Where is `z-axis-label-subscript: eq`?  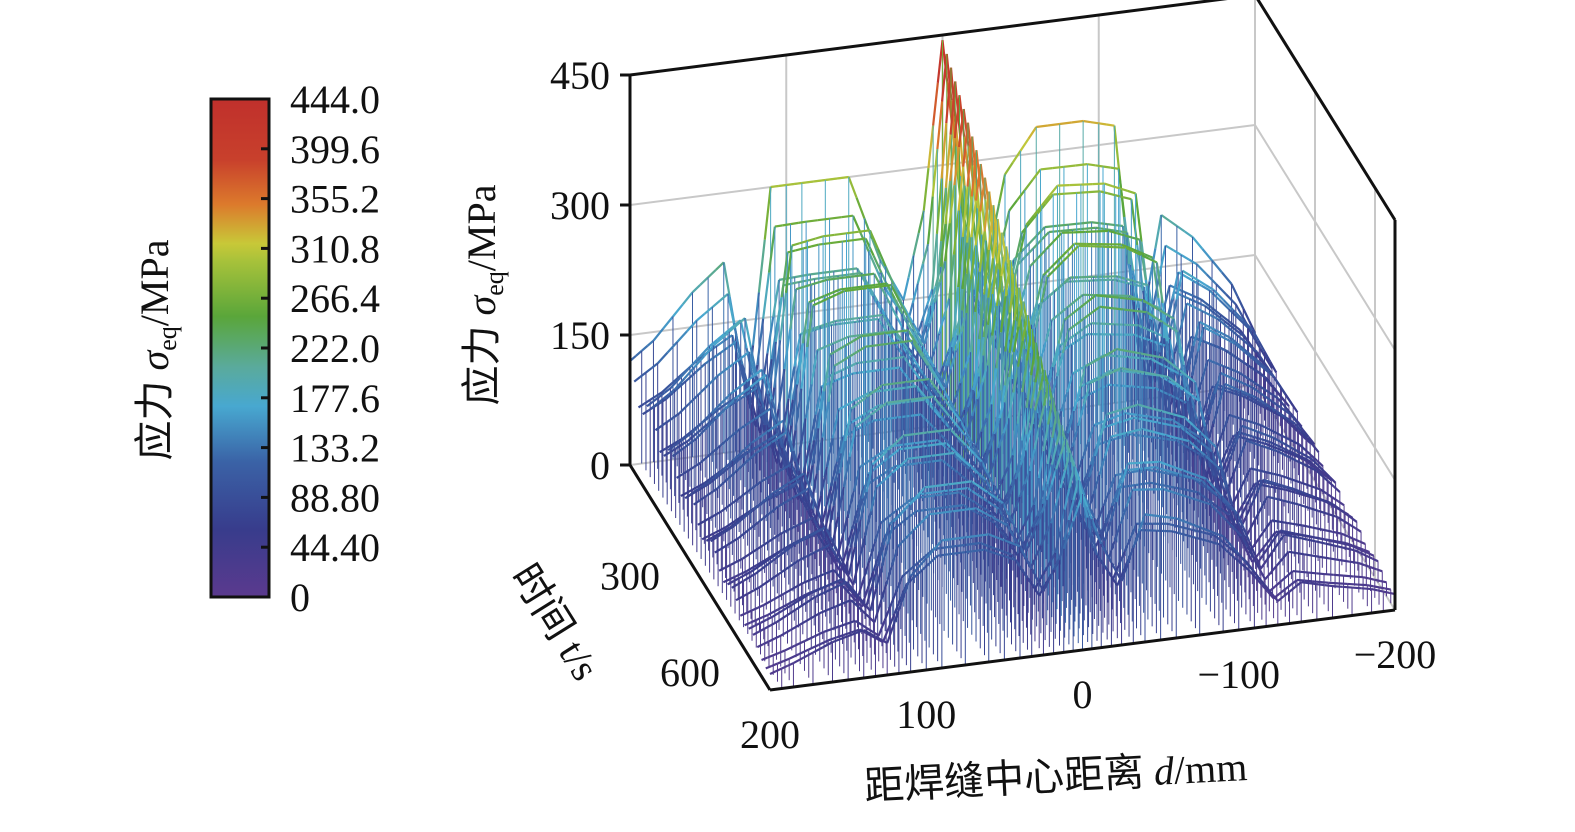
z-axis-label-subscript: eq is located at coordinates (494, 283).